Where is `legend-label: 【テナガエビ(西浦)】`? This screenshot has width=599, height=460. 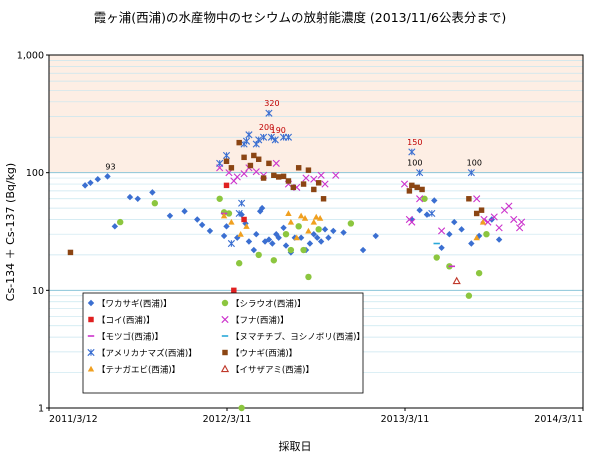 legend-label: 【テナガエビ(西浦)】 is located at coordinates (138, 370).